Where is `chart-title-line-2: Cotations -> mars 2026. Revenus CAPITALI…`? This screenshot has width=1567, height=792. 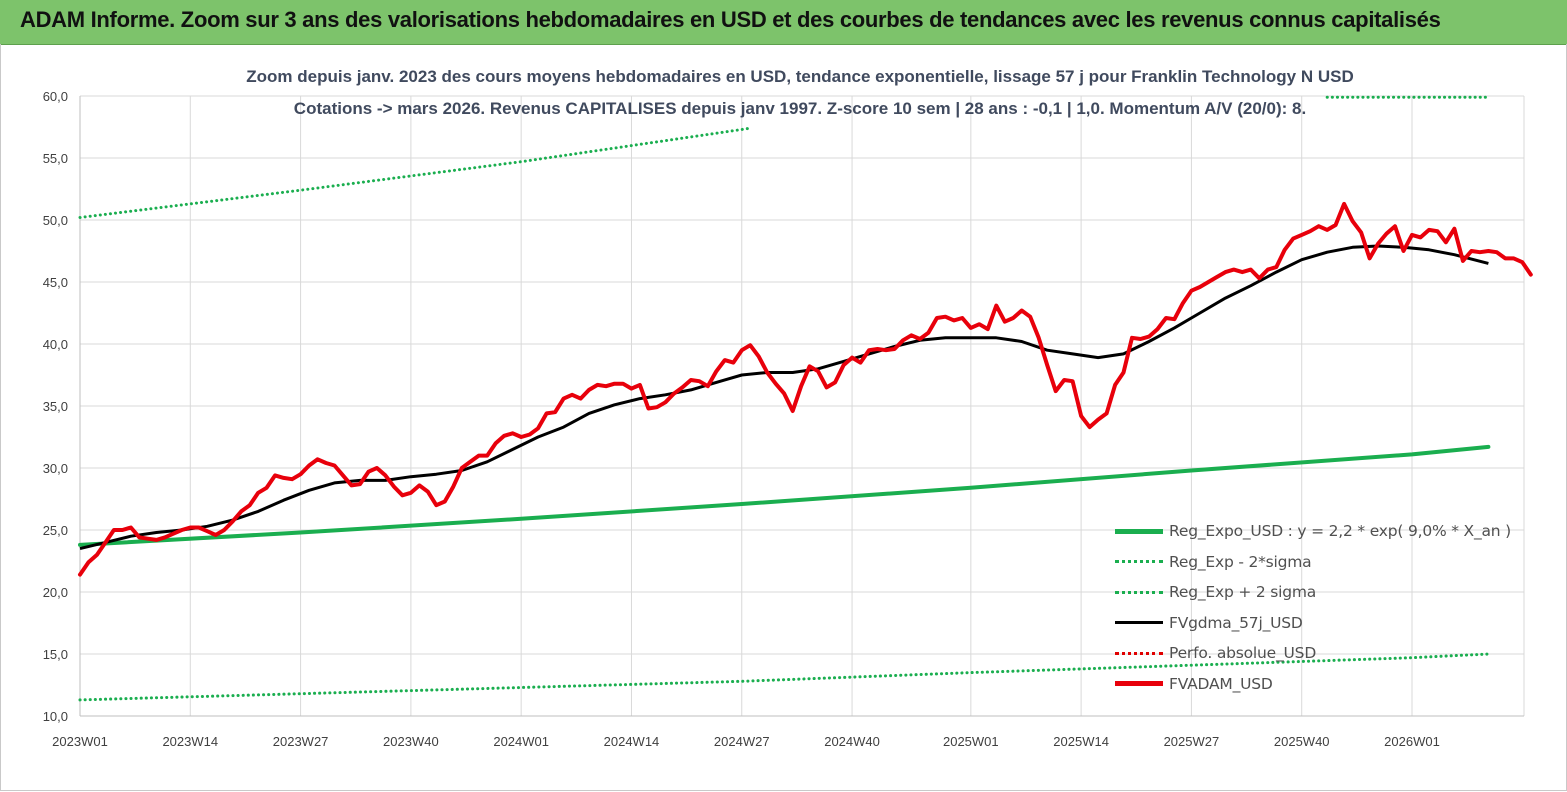 chart-title-line-2: Cotations -> mars 2026. Revenus CAPITALI… is located at coordinates (800, 108).